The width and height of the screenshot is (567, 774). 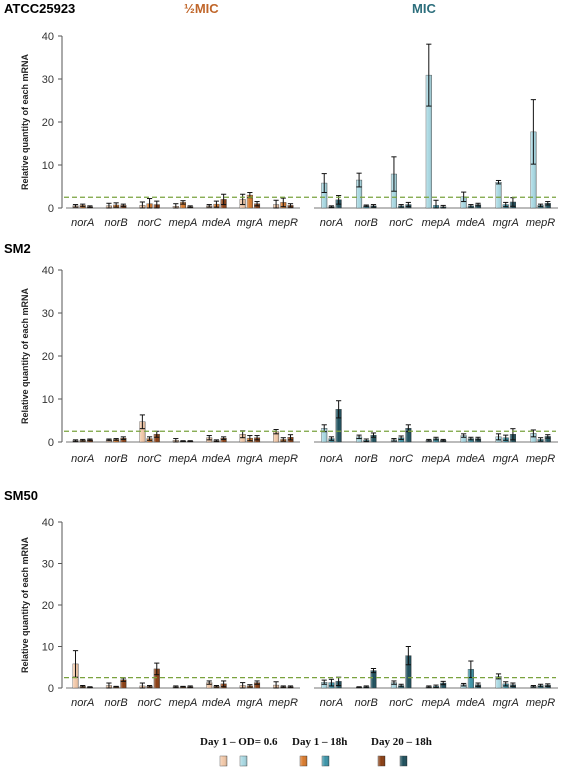 What do you see at coordinates (401, 742) in the screenshot?
I see `legend-label-day20-18h: Day 20 – 18h` at bounding box center [401, 742].